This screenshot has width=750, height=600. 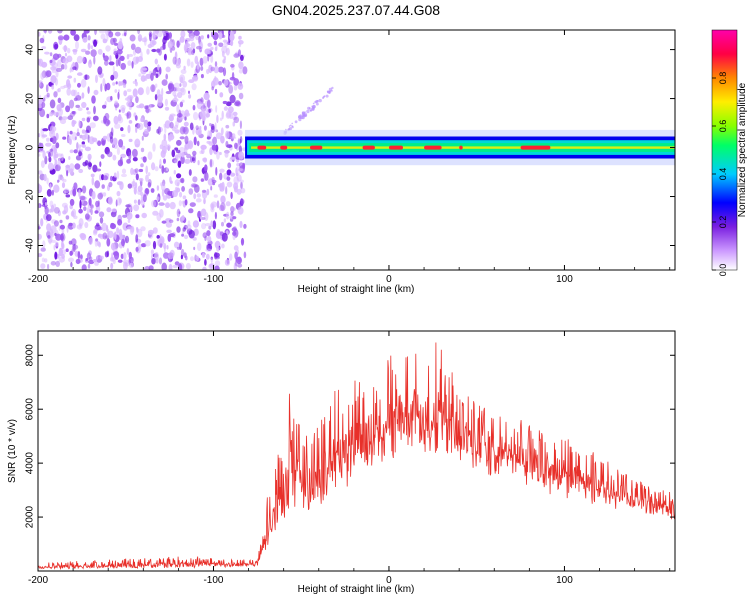 I want to click on x-tick-label: 0, so click(x=389, y=279).